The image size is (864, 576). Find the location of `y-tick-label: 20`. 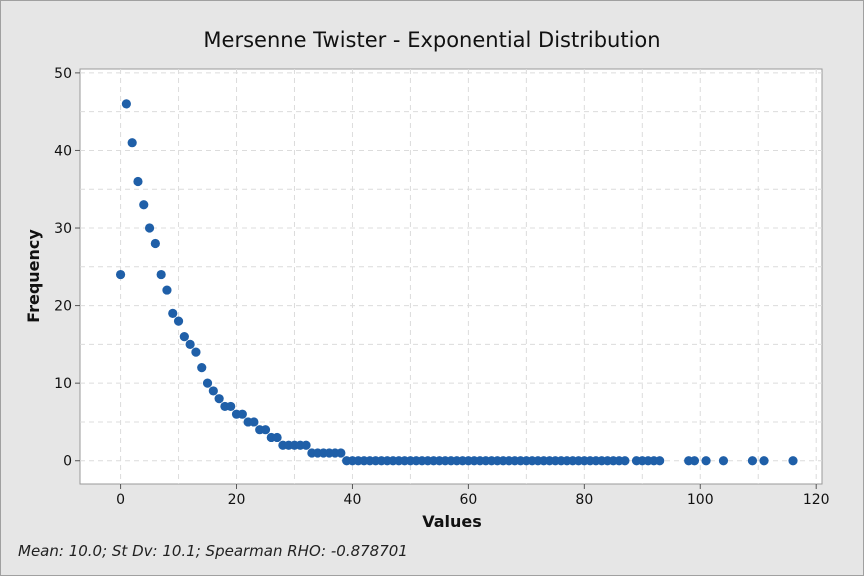

y-tick-label: 20 is located at coordinates (63, 307).